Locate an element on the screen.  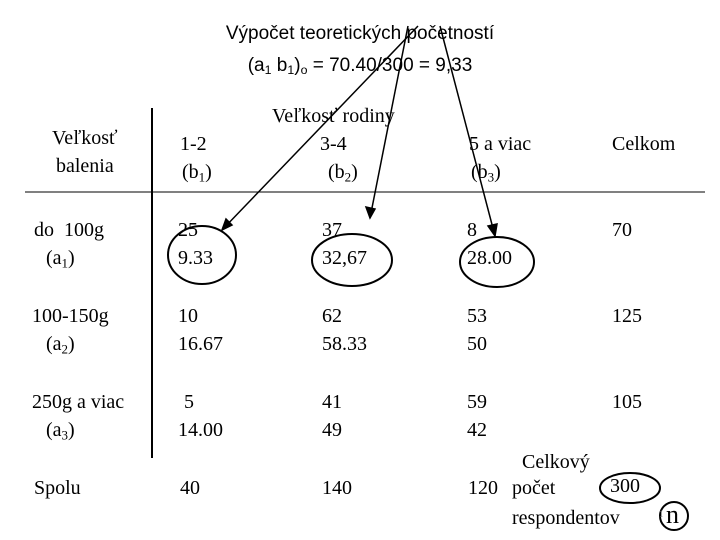
expected: 50 is located at coordinates (477, 344).